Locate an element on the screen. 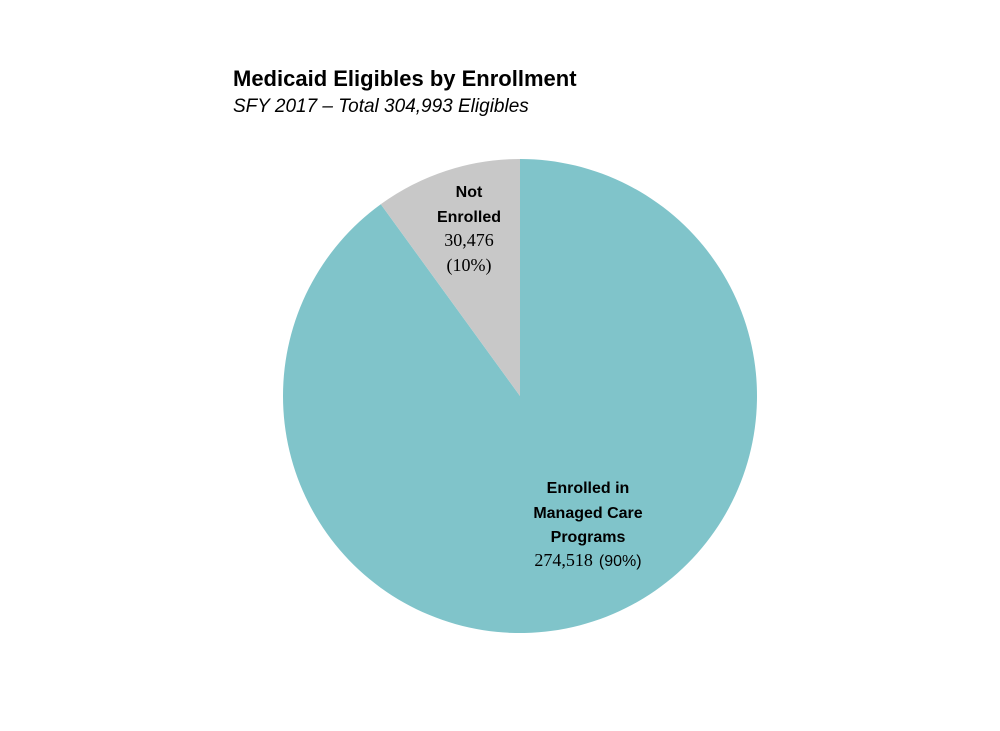 The height and width of the screenshot is (731, 1000). chart-subtitle: SFY 2017 – Total 304,993 Eligibles is located at coordinates (381, 106).